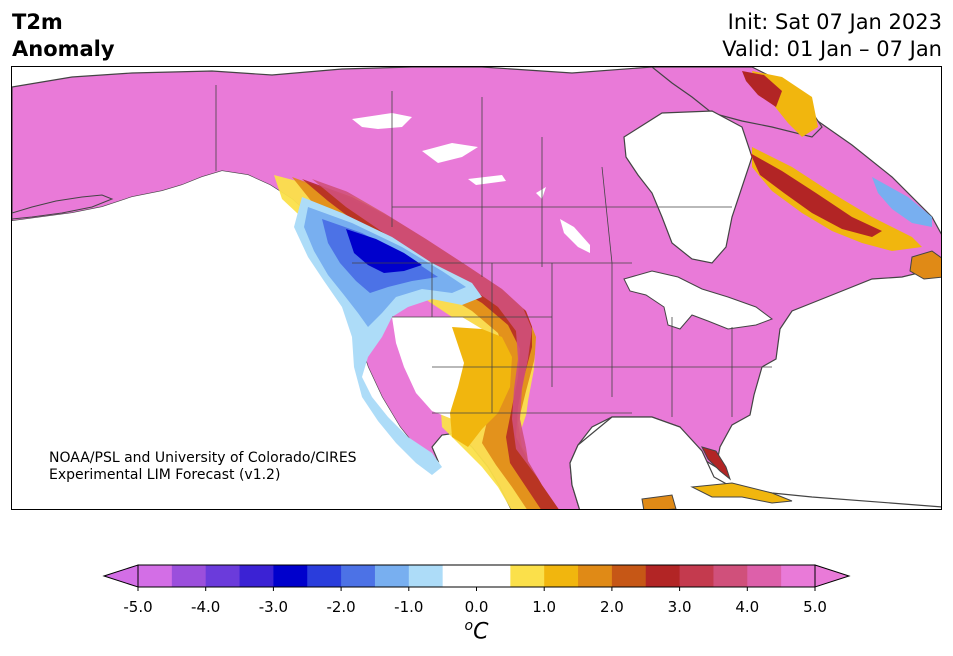 This screenshot has height=656, width=953. Describe the element at coordinates (747, 607) in the screenshot. I see `colorbar-tick-label: 4.0` at that location.